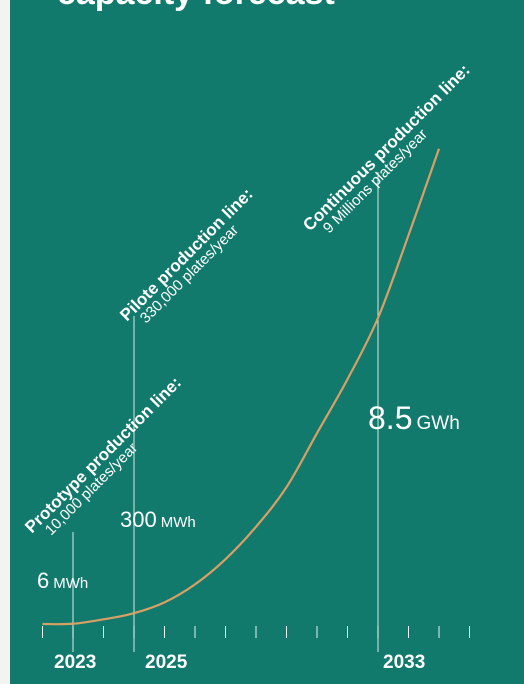 This screenshot has height=684, width=524. What do you see at coordinates (438, 423) in the screenshot?
I see `value-unit: GWh` at bounding box center [438, 423].